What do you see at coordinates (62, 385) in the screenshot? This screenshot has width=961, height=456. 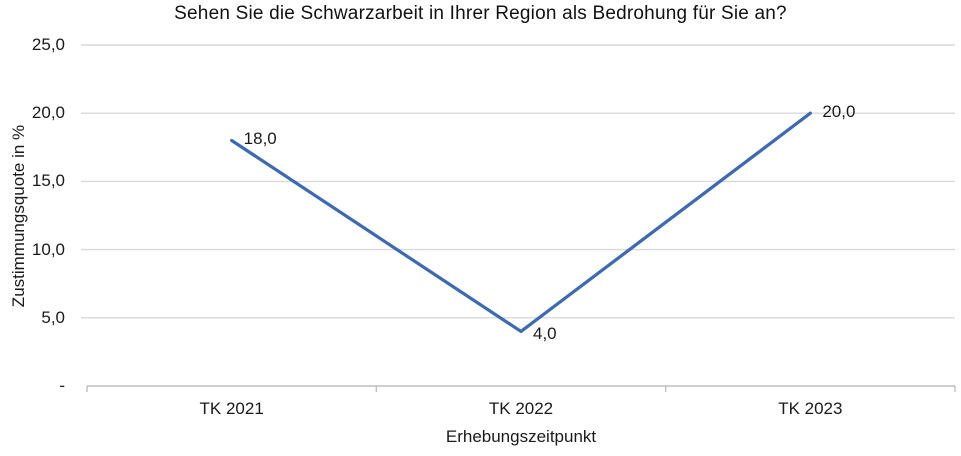 I see `y-tick-label-zero: -` at bounding box center [62, 385].